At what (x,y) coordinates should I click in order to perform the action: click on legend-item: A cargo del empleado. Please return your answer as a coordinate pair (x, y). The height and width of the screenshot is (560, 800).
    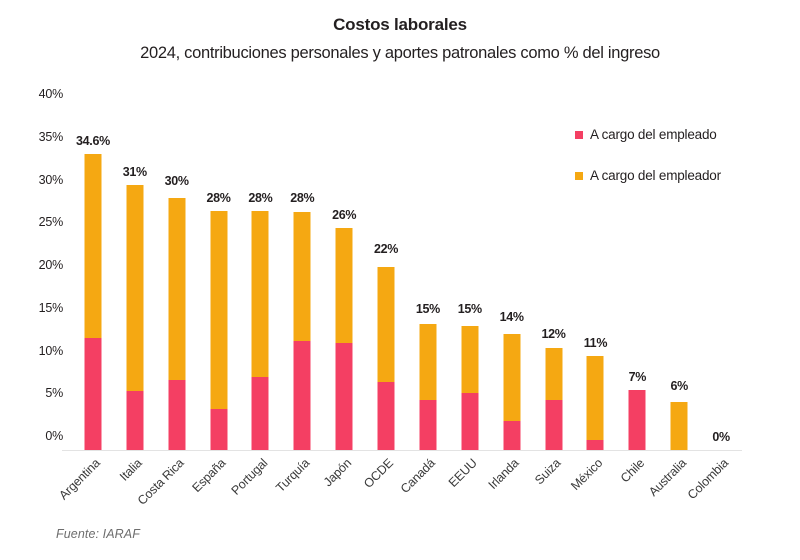
    Looking at the image, I should click on (685, 134).